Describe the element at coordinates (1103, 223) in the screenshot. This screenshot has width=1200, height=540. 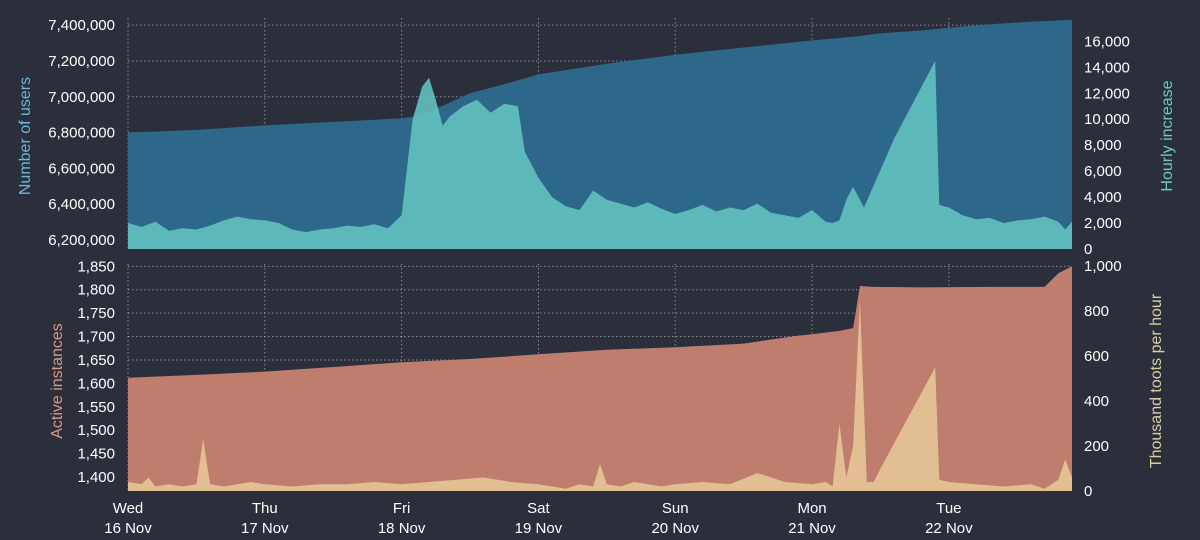
I see `hourly-tick-label: 2,000` at that location.